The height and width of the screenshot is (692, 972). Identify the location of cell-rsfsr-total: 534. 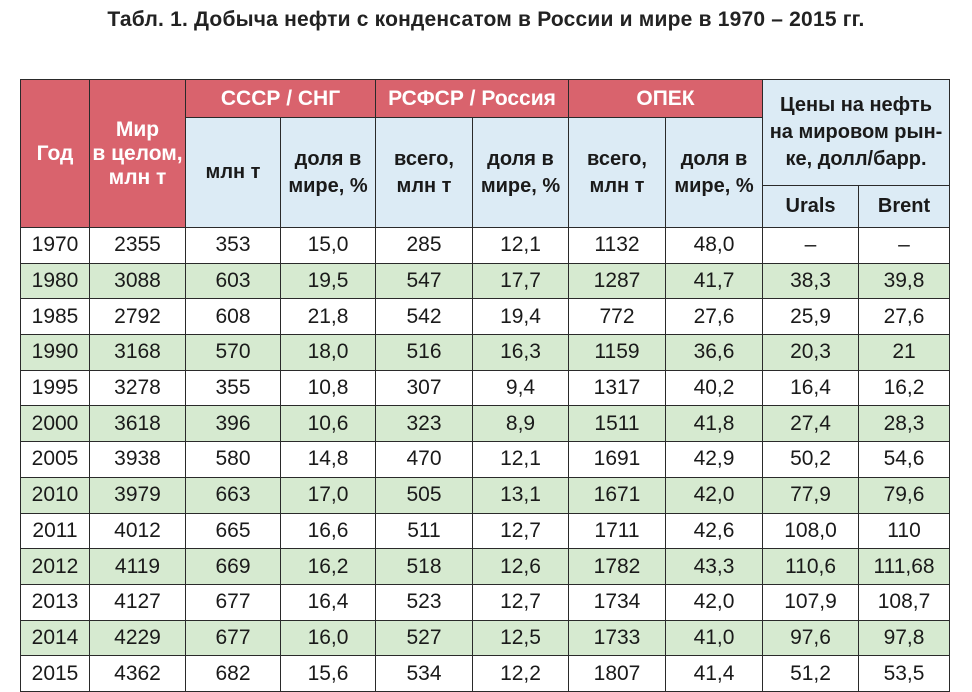
(424, 673).